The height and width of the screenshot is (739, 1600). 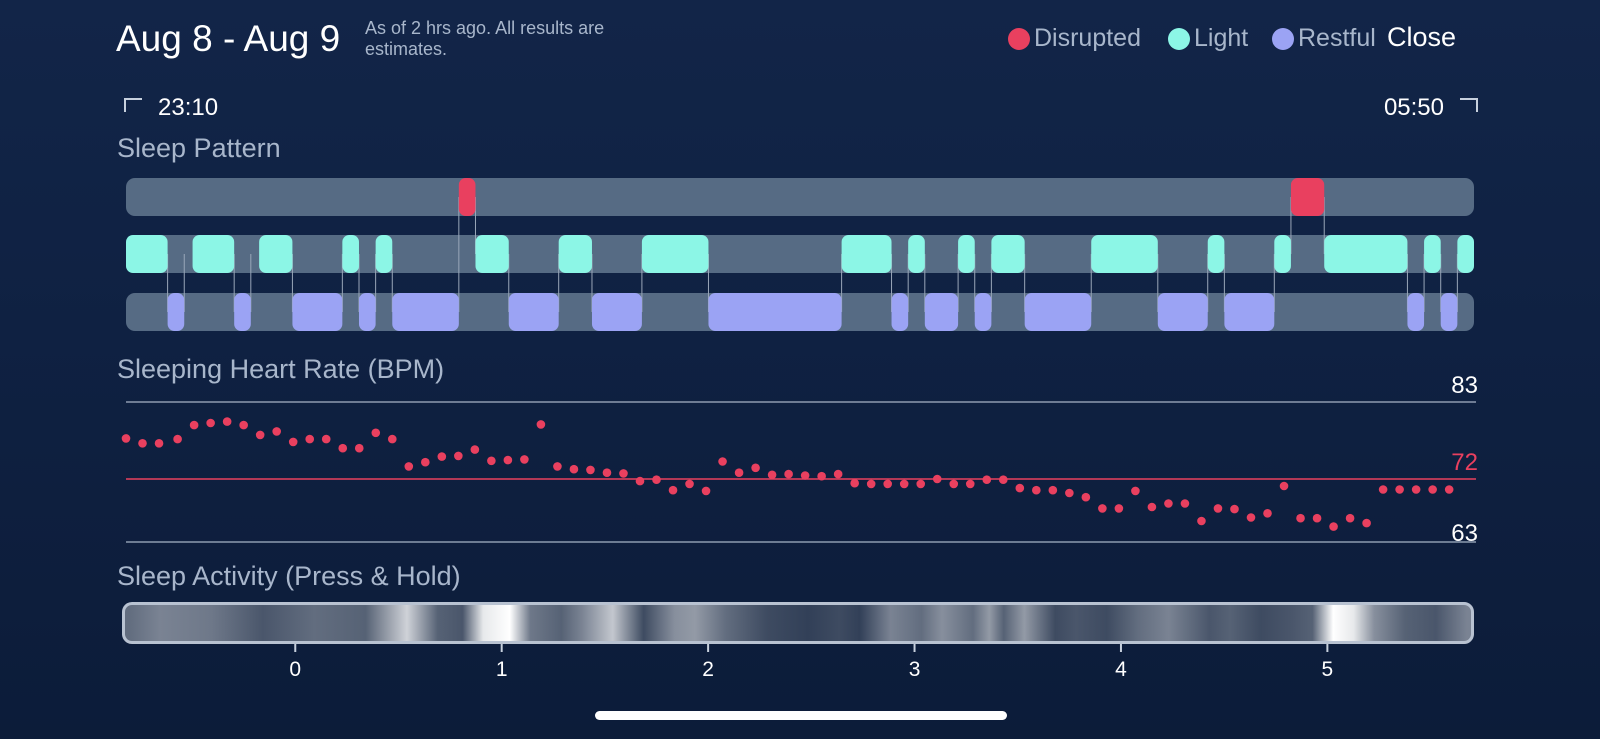 I want to click on light-dot-icon, so click(x=1179, y=38).